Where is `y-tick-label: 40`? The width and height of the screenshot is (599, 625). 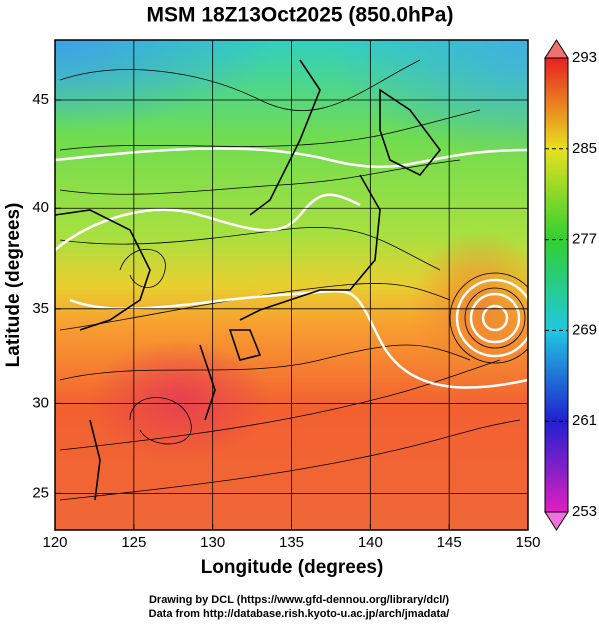 y-tick-label: 40 is located at coordinates (40, 207).